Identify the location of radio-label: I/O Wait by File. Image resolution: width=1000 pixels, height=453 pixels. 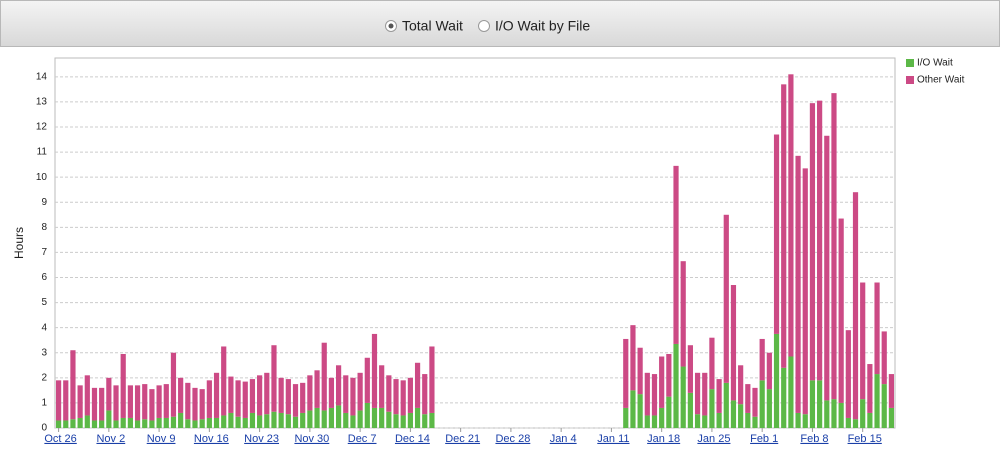
(542, 26).